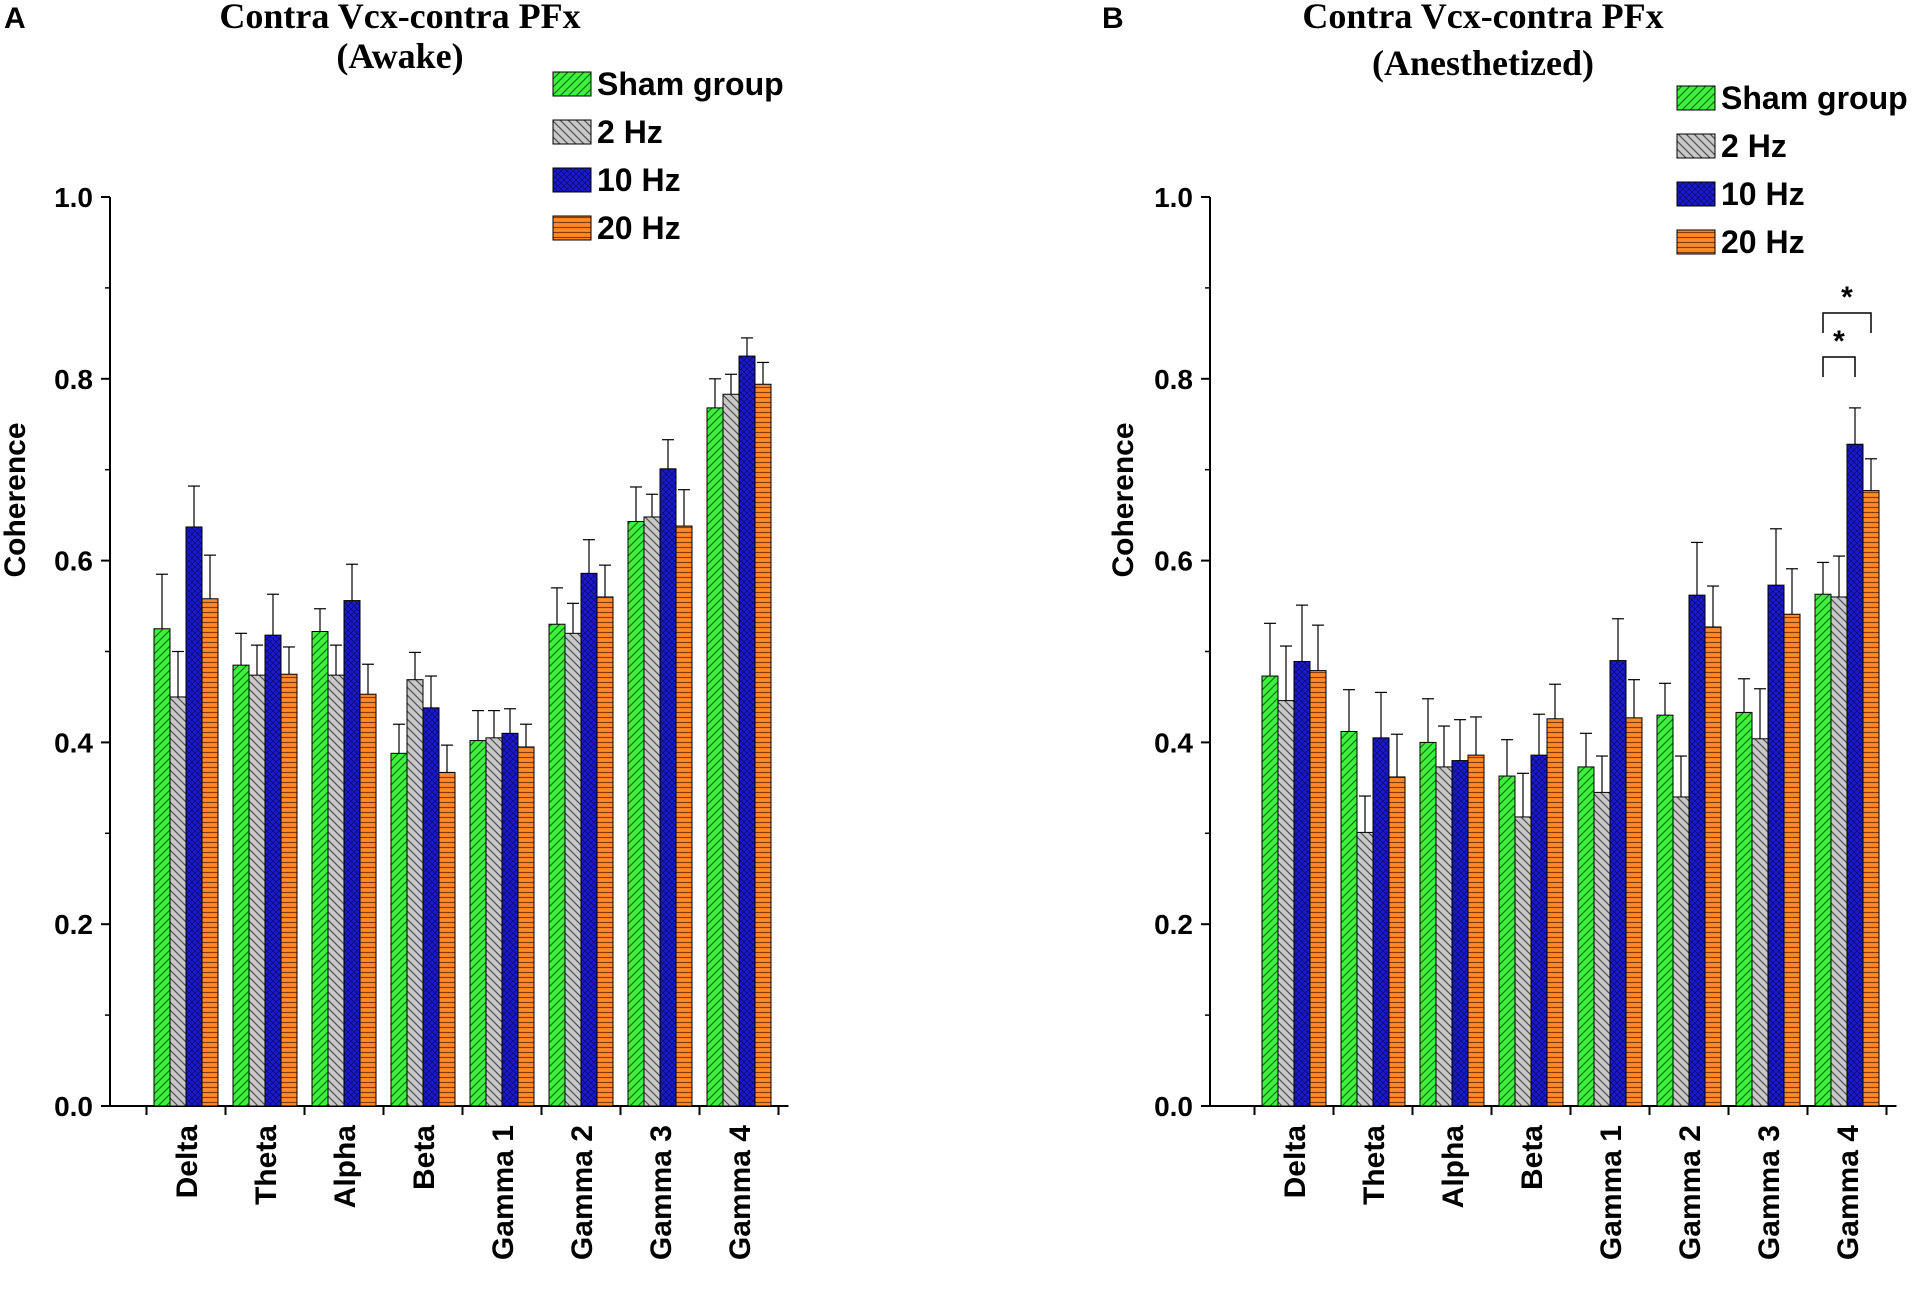 This screenshot has width=1917, height=1303. What do you see at coordinates (1123, 499) in the screenshot?
I see `y-axis-label: Coherence` at bounding box center [1123, 499].